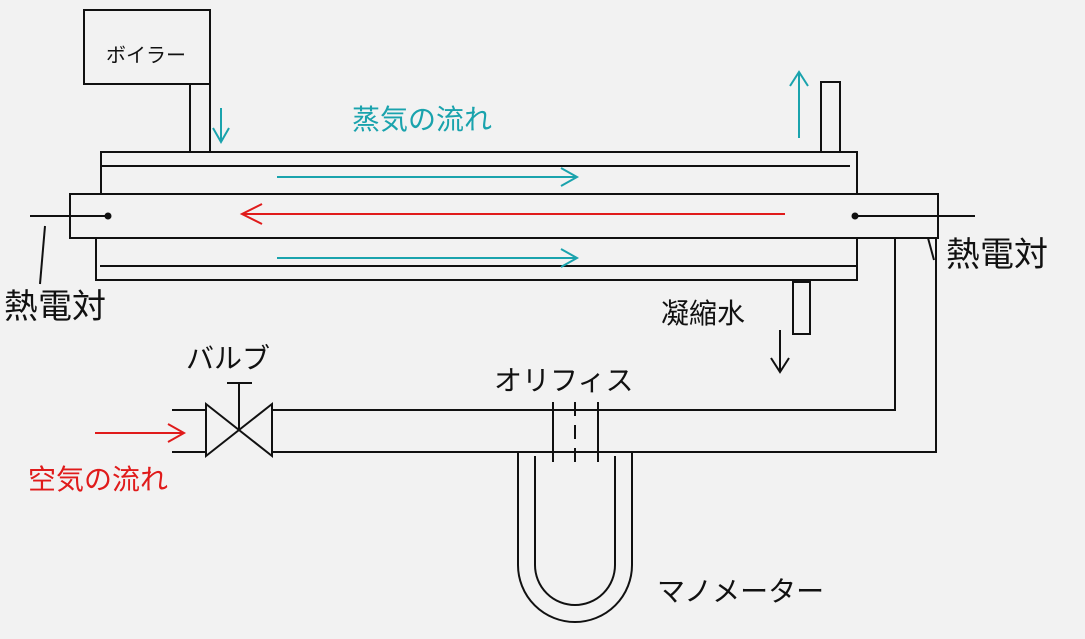 This screenshot has height=639, width=1085. What do you see at coordinates (564, 380) in the screenshot?
I see `orifice-label: オリフィス` at bounding box center [564, 380].